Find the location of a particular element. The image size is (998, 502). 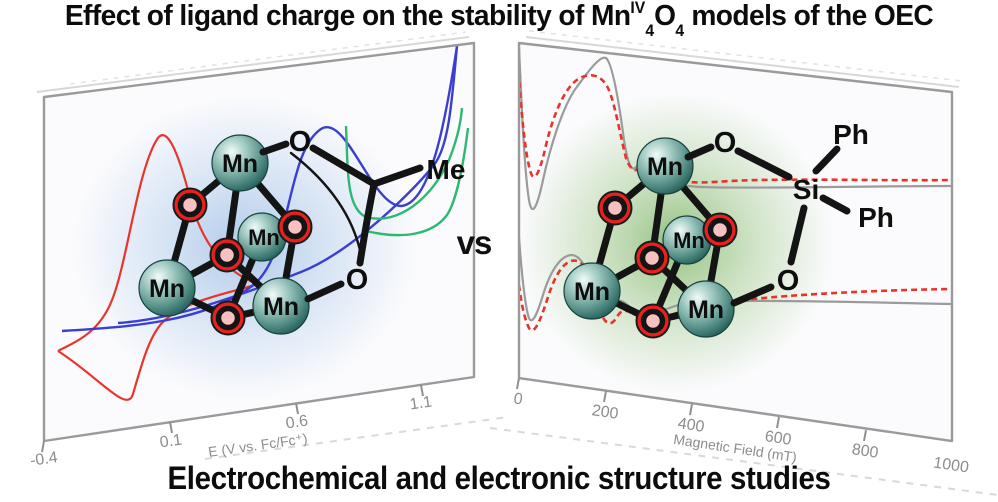

acetate-o-top-label: O is located at coordinates (300, 142).